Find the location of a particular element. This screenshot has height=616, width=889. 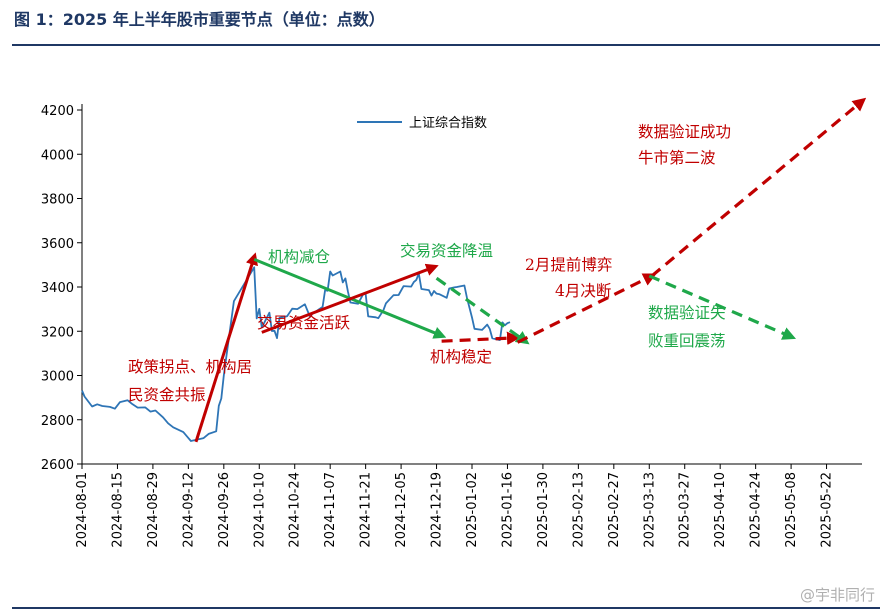

x-tick-label: 2025-05-08 is located at coordinates (791, 510).